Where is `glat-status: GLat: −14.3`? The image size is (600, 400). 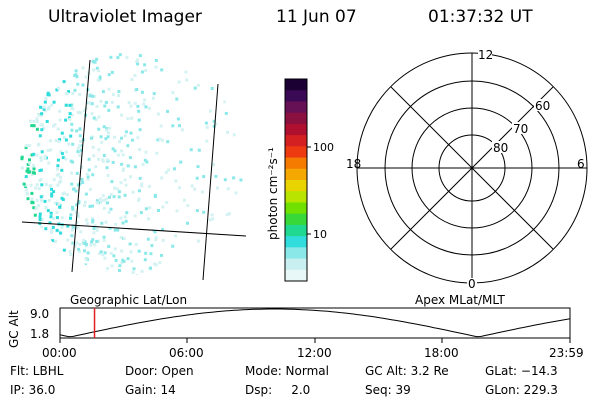 glat-status: GLat: −14.3 is located at coordinates (521, 371).